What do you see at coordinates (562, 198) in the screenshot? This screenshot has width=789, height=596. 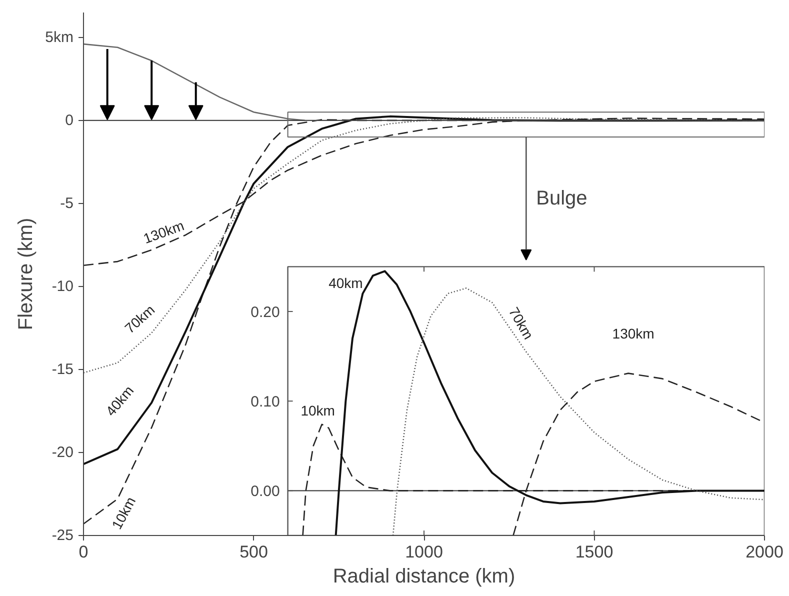 I see `annotation: Bulge` at bounding box center [562, 198].